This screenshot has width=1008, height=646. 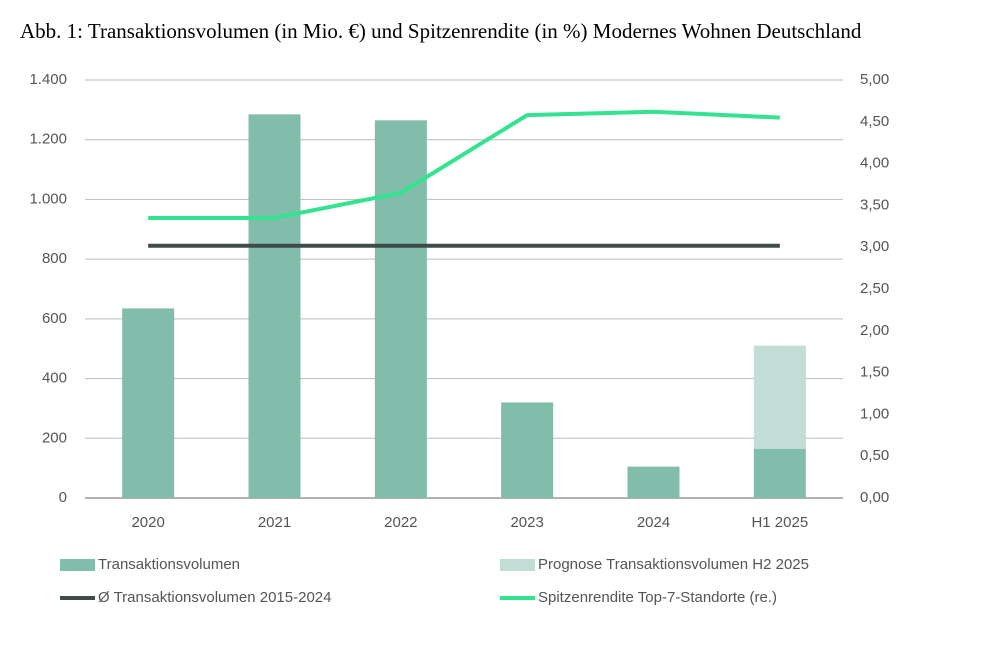 What do you see at coordinates (874, 246) in the screenshot?
I see `y2-tick-label: 3,00` at bounding box center [874, 246].